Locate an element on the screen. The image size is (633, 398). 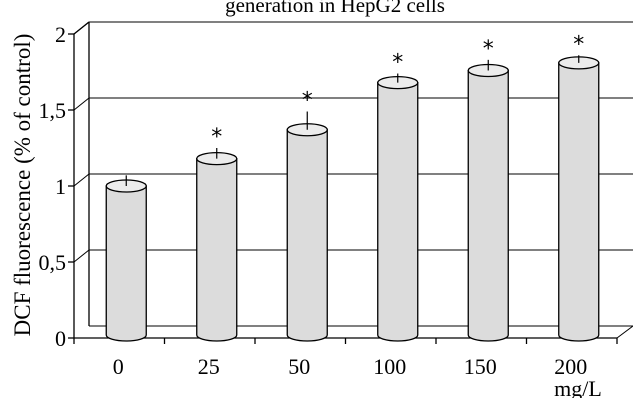
x-tick-label: 150 is located at coordinates (480, 366).